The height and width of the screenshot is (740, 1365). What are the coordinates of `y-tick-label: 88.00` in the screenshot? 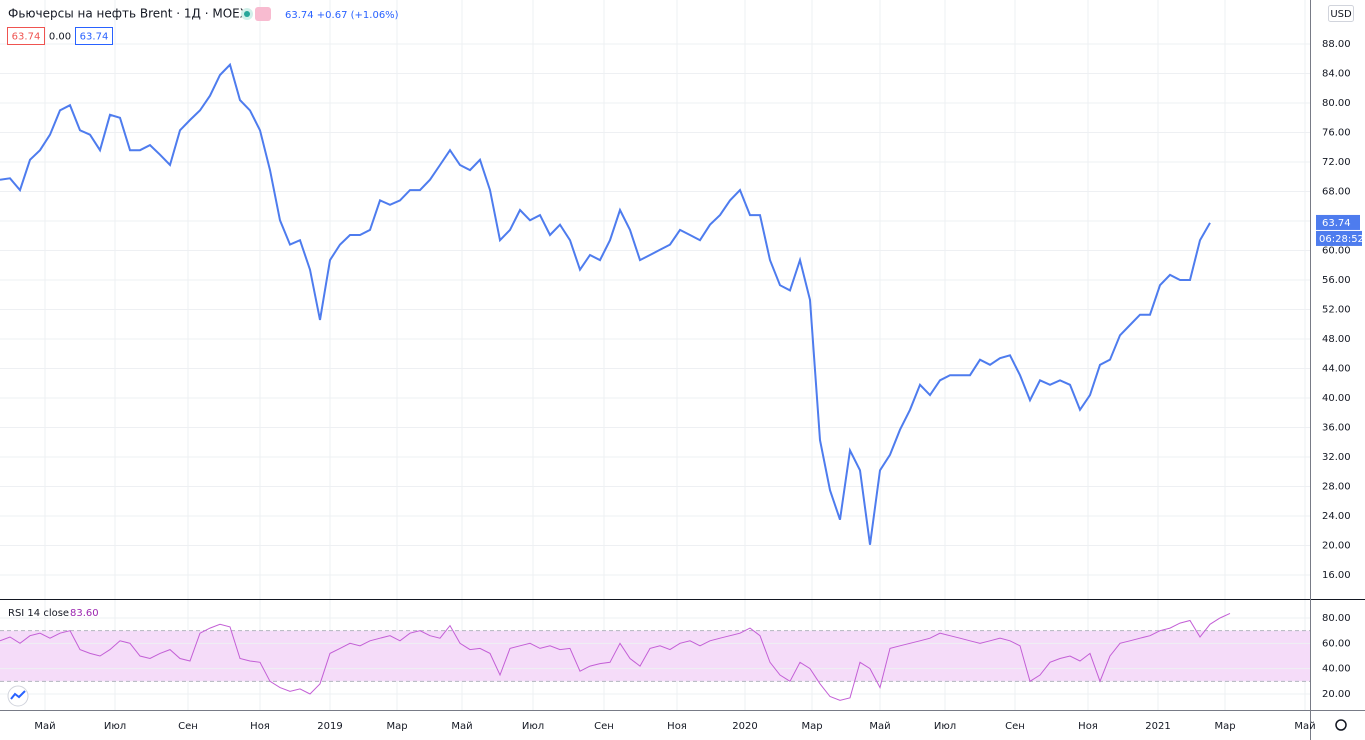 It's located at (1336, 44).